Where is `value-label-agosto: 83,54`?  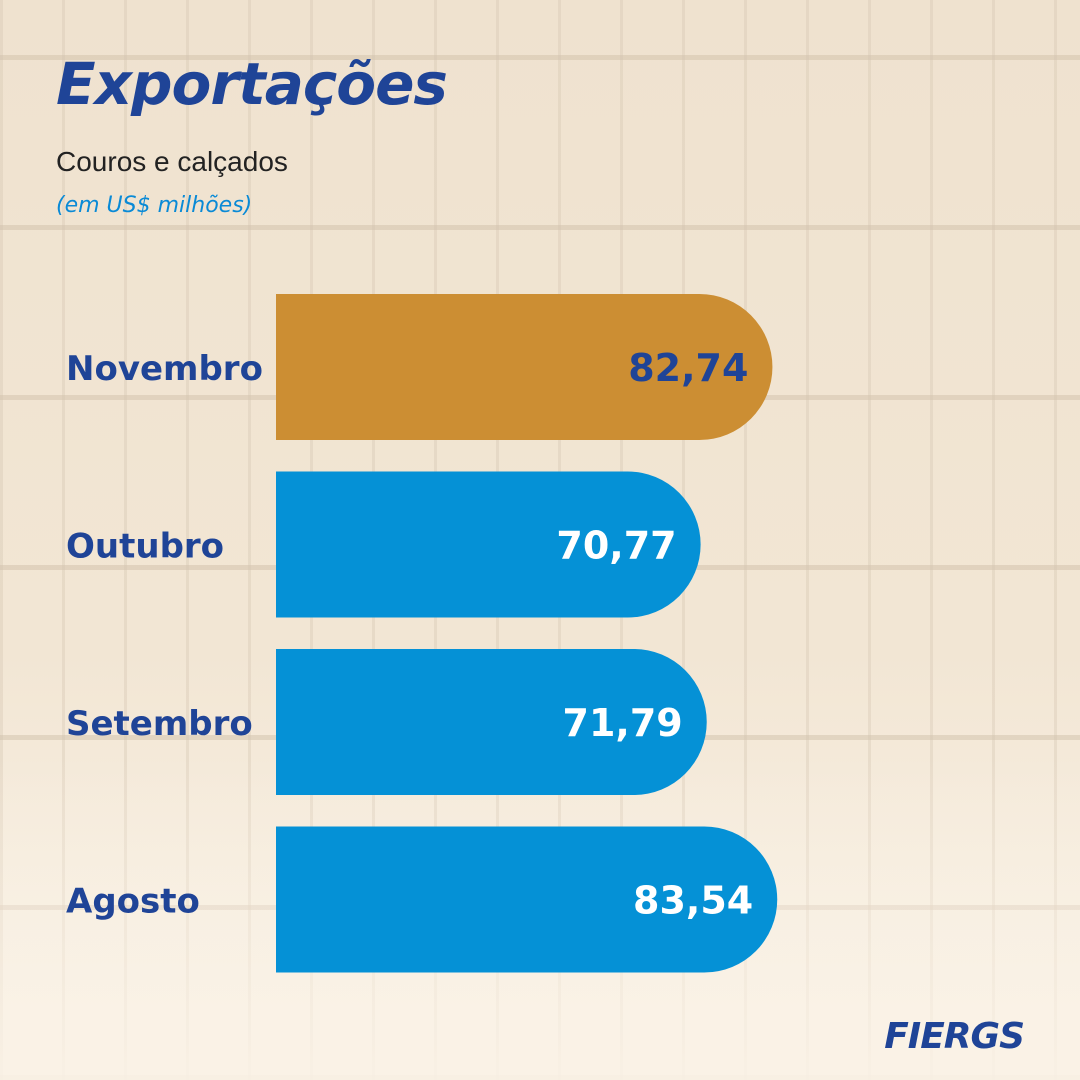
value-label-agosto: 83,54 is located at coordinates (693, 901).